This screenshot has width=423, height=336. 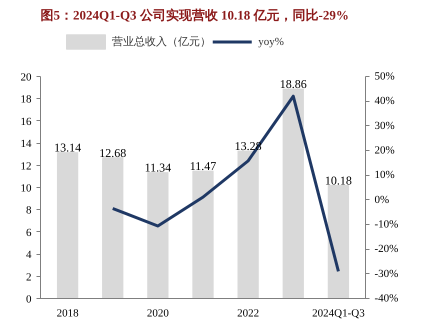 I want to click on y2-tick-label: 30%, so click(x=384, y=126).